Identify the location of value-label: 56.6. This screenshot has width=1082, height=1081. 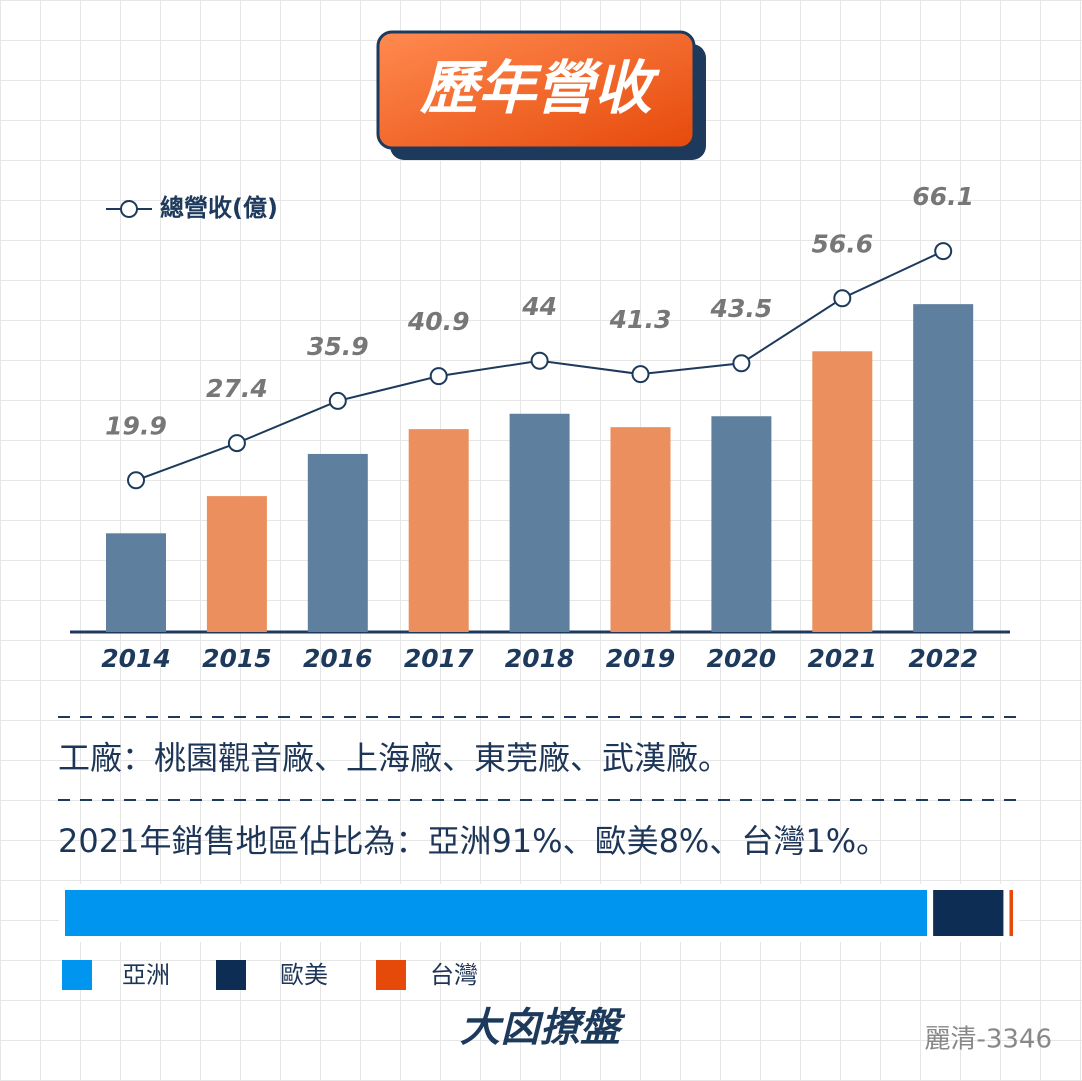
(842, 243).